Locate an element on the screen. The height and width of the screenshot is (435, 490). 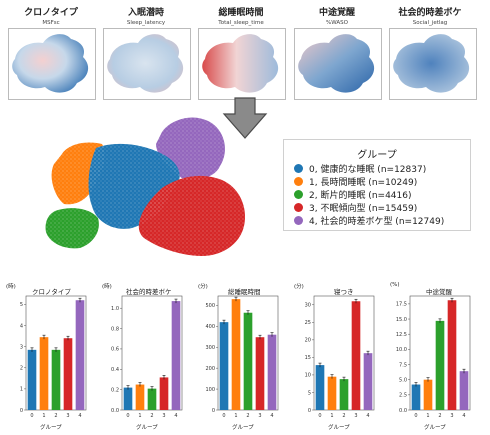
umap-map-chronotype is located at coordinates (52, 64).